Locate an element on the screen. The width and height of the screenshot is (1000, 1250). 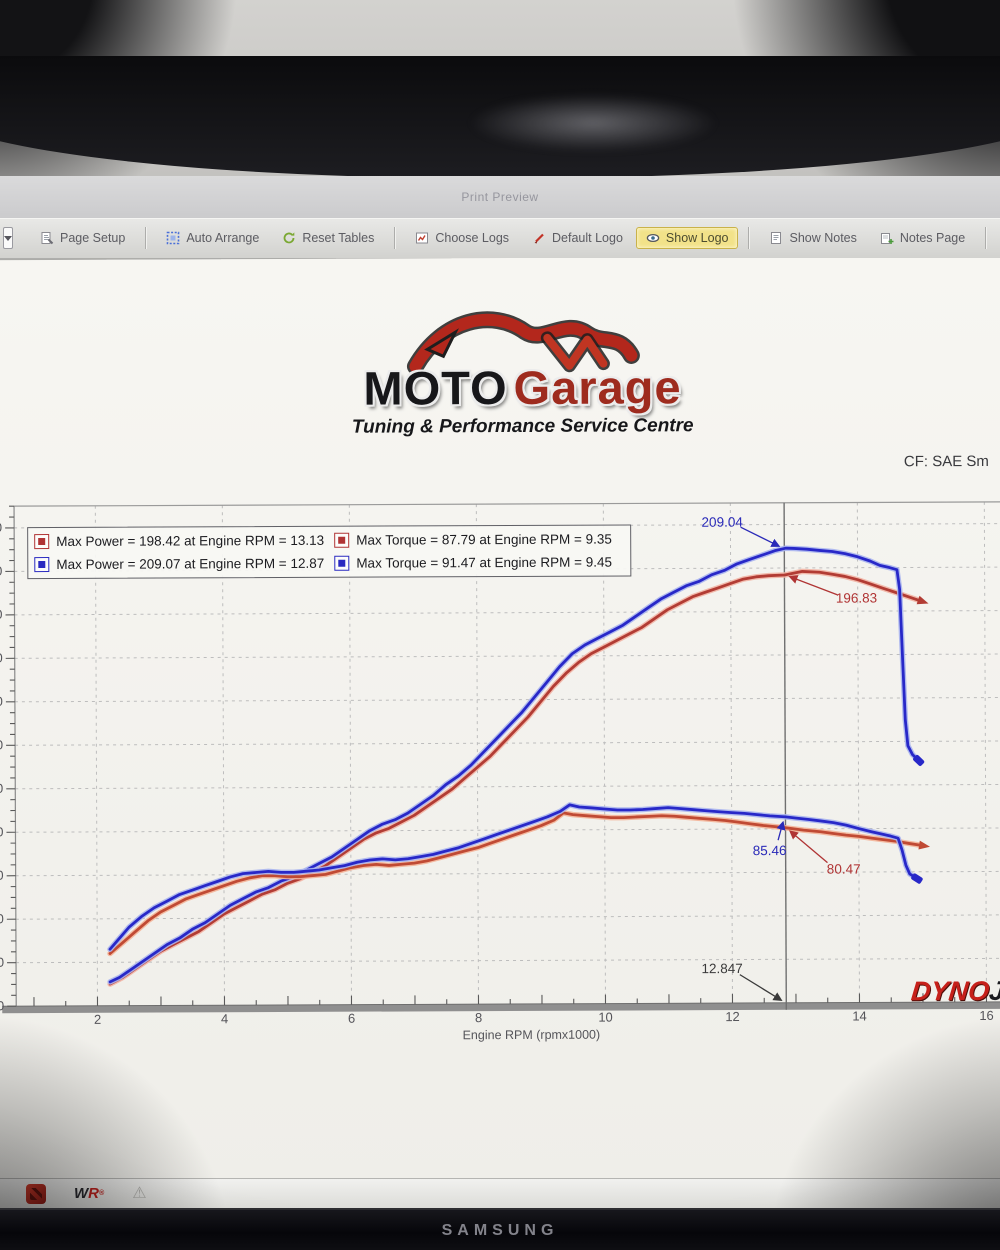
annotation-label: 85.46 is located at coordinates (770, 850).